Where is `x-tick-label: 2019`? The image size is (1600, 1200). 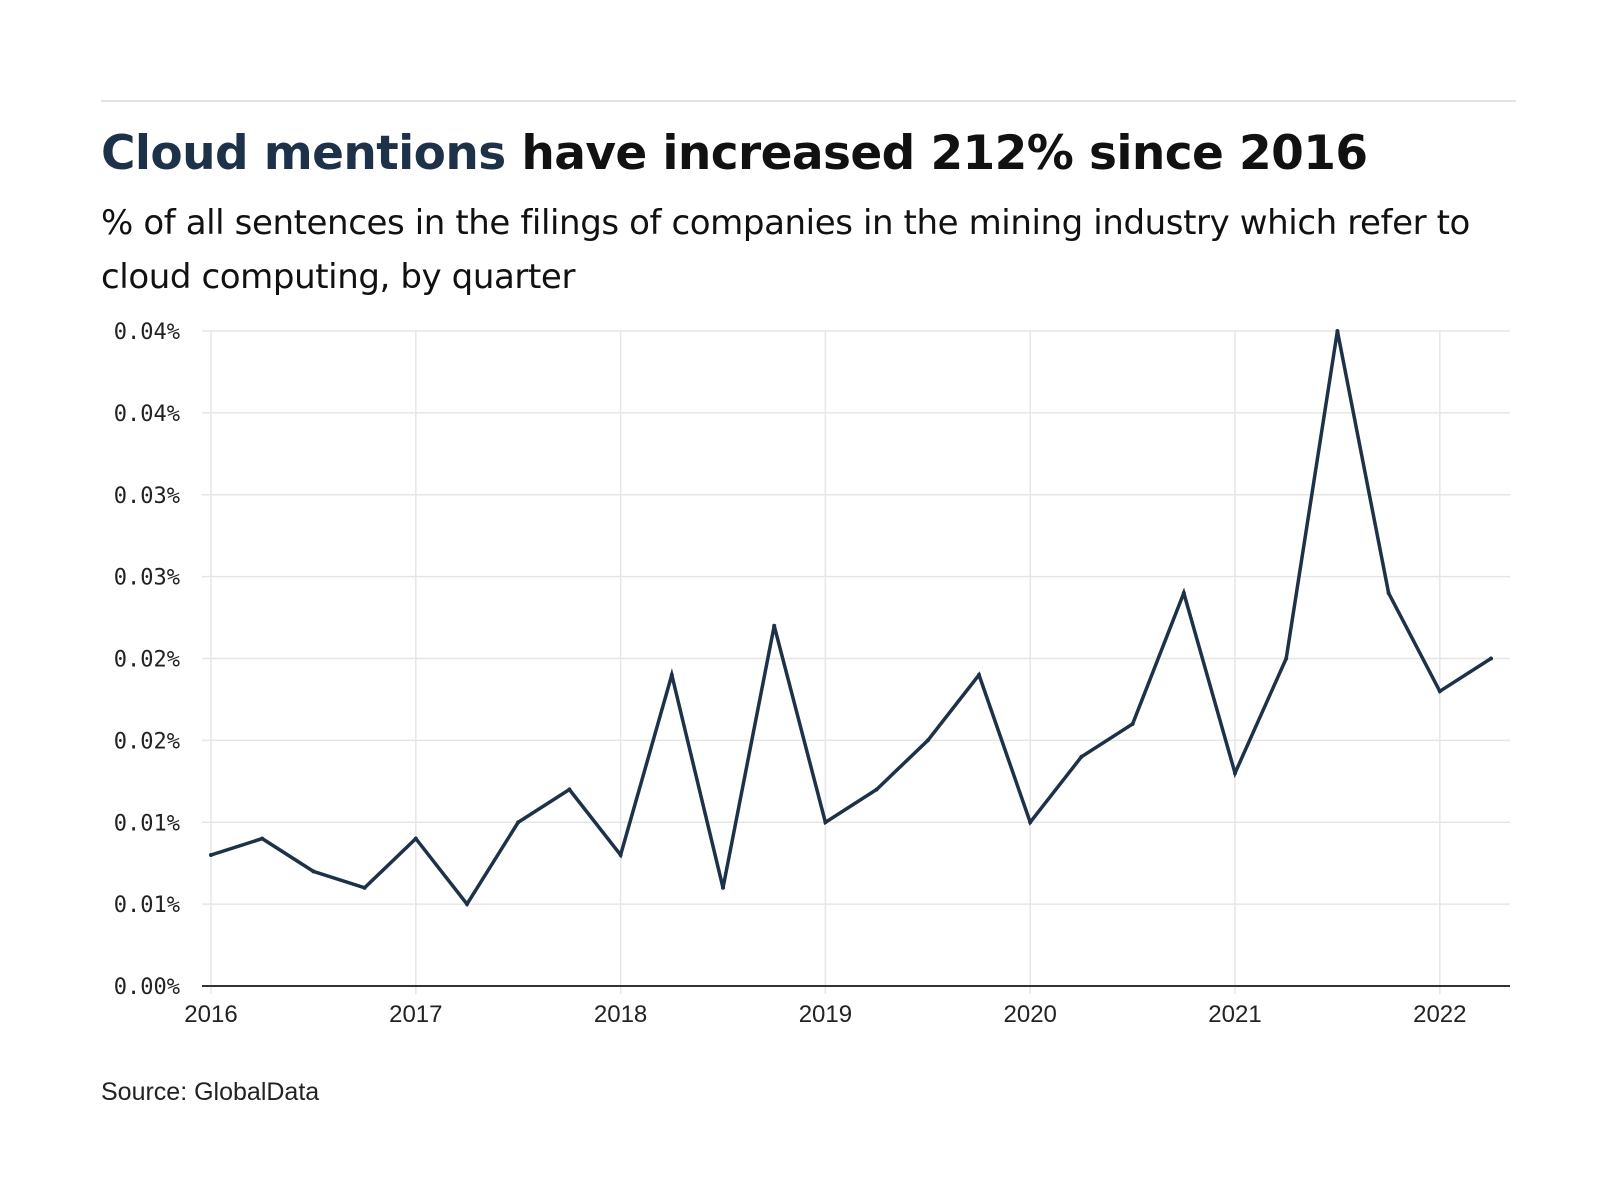 x-tick-label: 2019 is located at coordinates (825, 1014).